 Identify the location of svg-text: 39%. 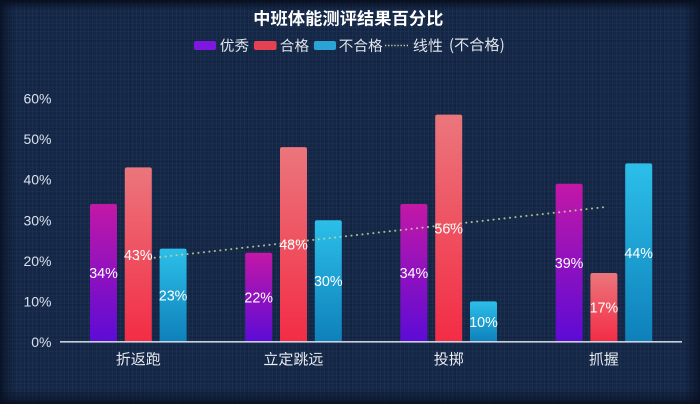
(569, 264).